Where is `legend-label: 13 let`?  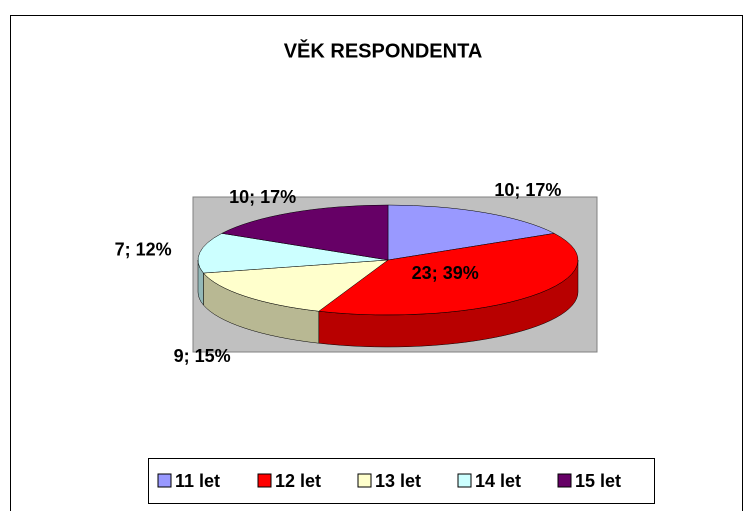
legend-label: 13 let is located at coordinates (398, 481).